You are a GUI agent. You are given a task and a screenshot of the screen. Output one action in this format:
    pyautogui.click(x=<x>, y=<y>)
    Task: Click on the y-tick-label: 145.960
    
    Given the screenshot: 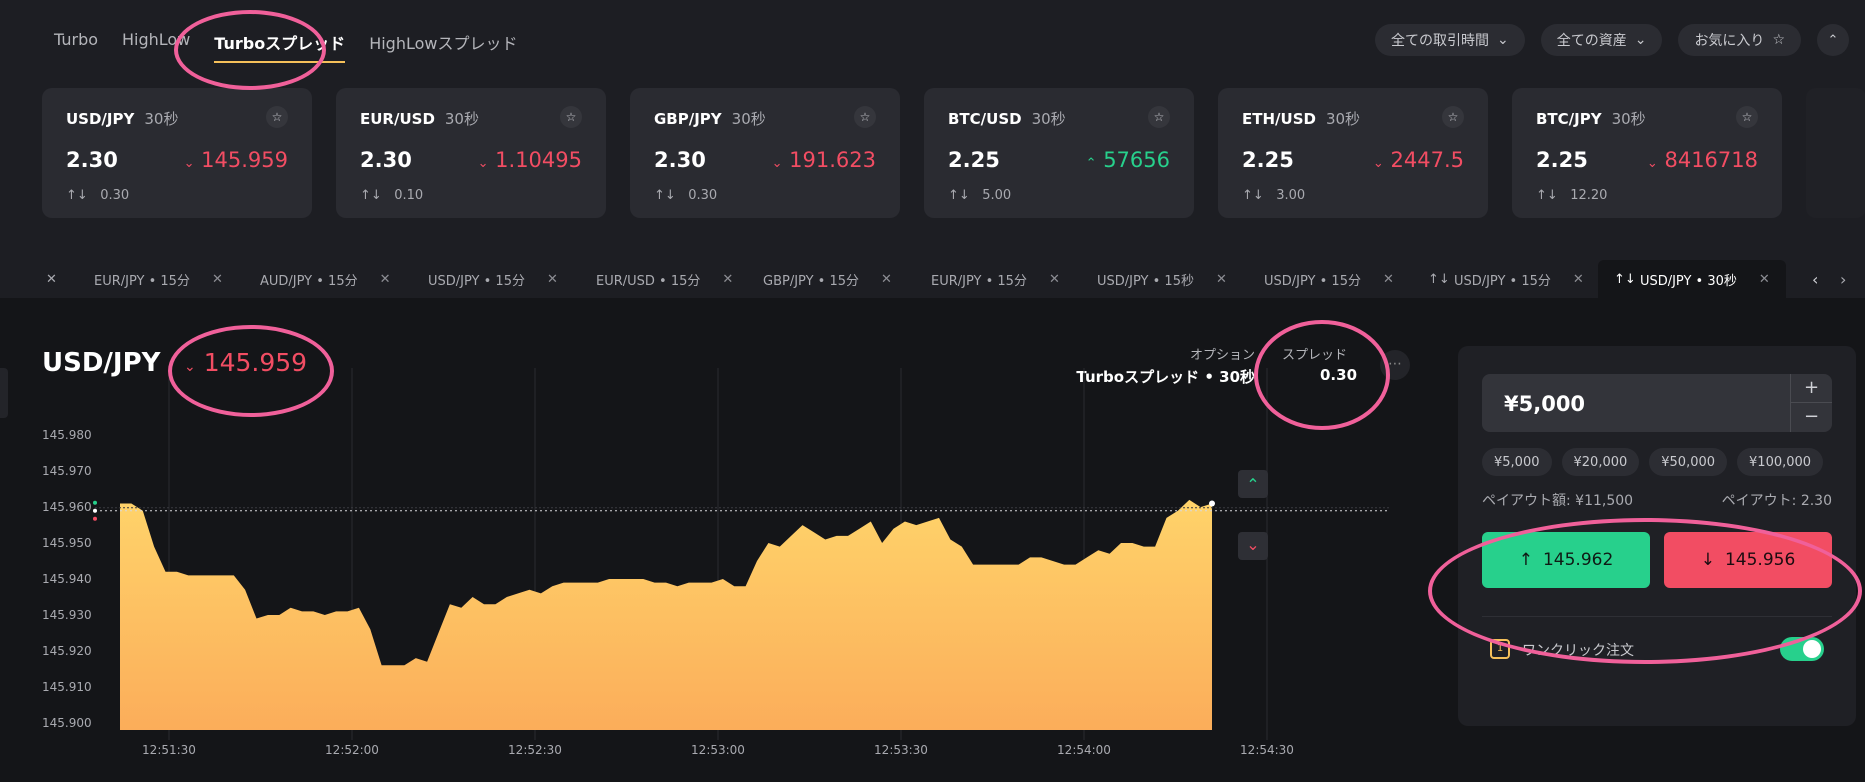 What is the action you would take?
    pyautogui.click(x=67, y=507)
    